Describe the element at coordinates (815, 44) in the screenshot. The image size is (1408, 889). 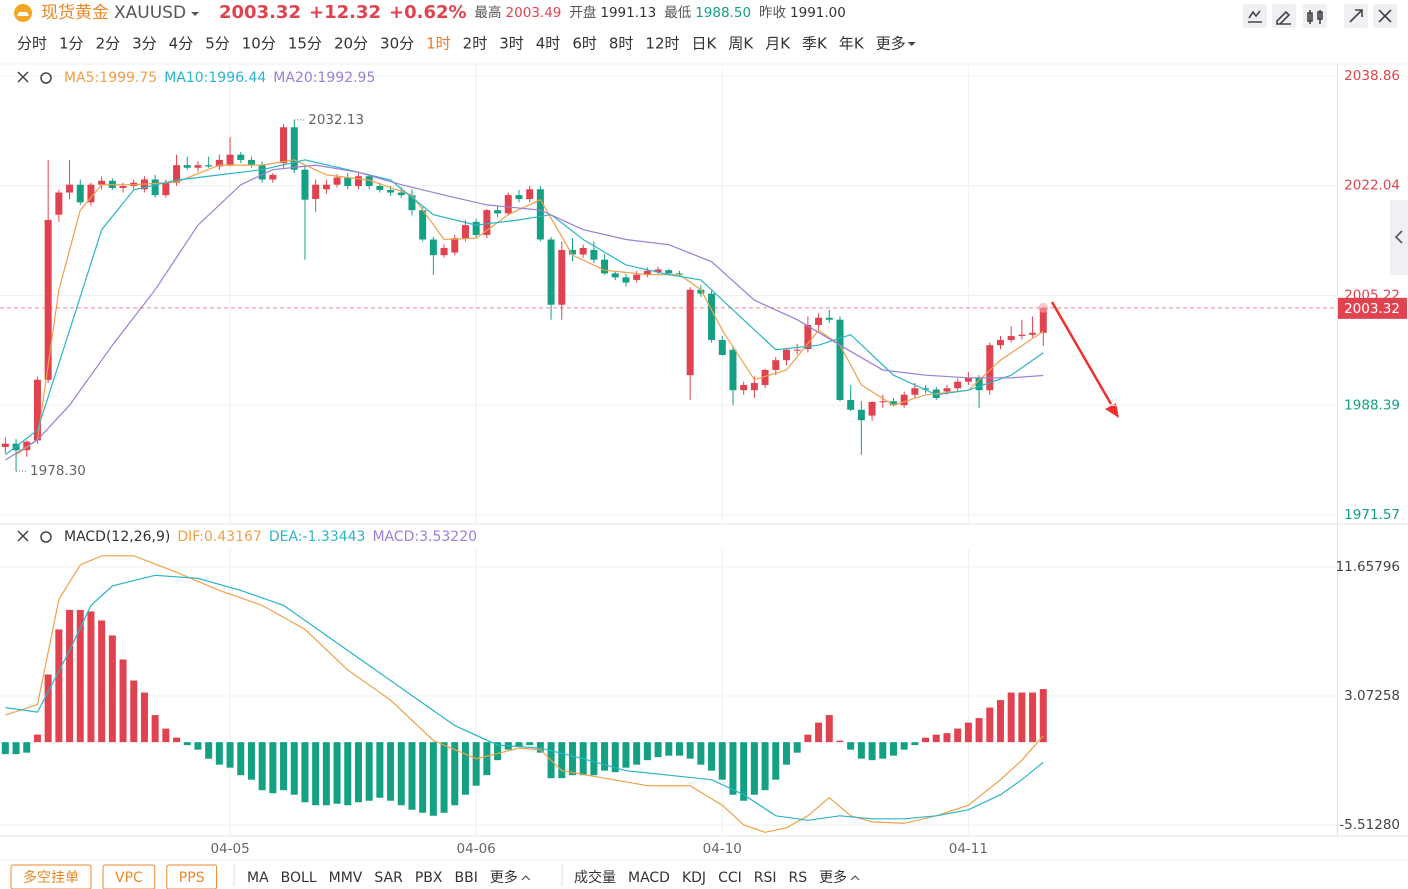
I see `period-tab: 季K` at that location.